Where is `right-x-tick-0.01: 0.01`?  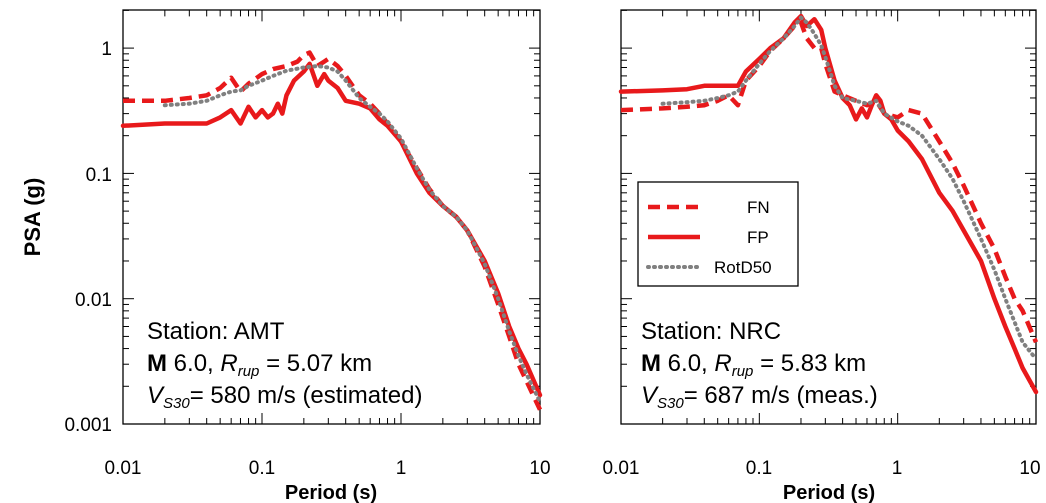 right-x-tick-0.01: 0.01 is located at coordinates (621, 468).